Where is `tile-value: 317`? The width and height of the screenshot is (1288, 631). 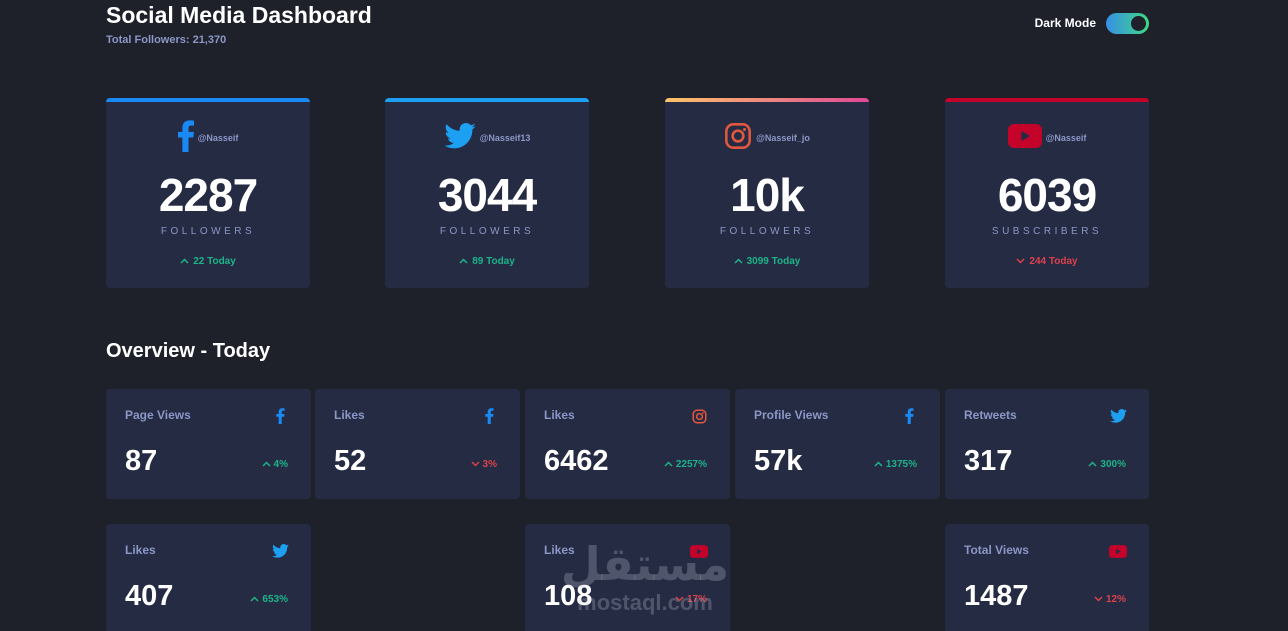 tile-value: 317 is located at coordinates (988, 461).